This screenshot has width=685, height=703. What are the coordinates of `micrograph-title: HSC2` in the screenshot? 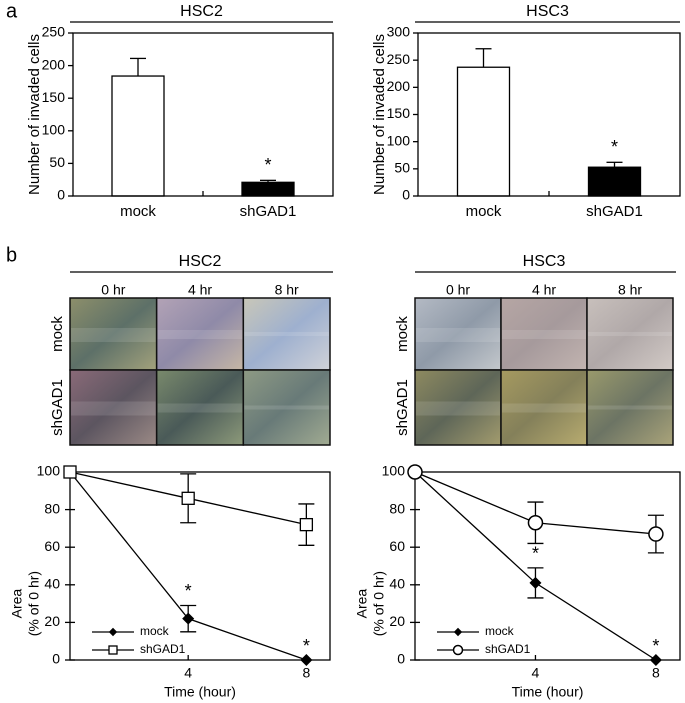 It's located at (200, 261).